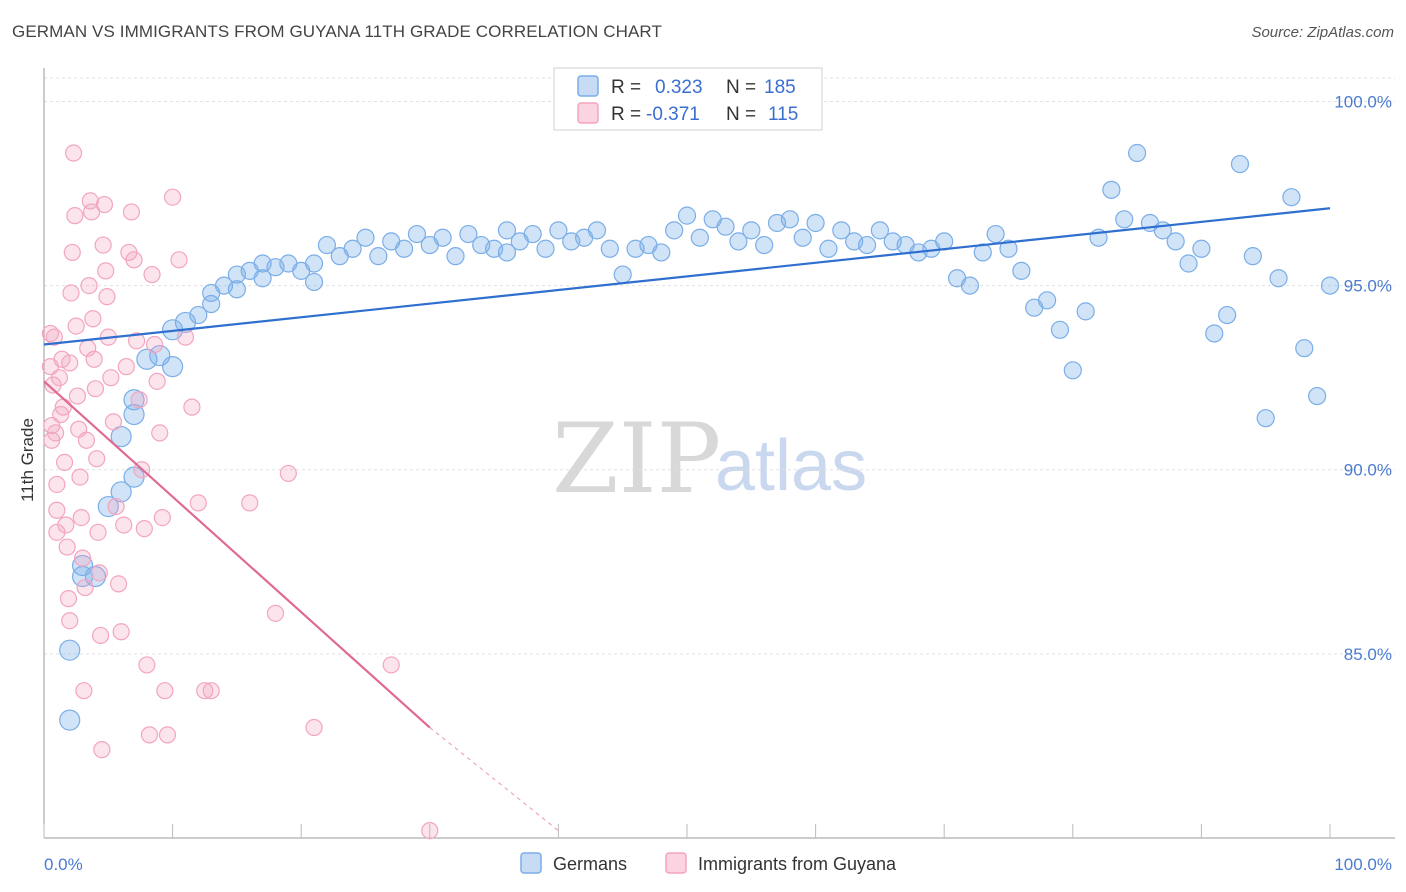 The width and height of the screenshot is (1406, 892). Describe the element at coordinates (588, 86) in the screenshot. I see `legend-swatch-germans` at that location.